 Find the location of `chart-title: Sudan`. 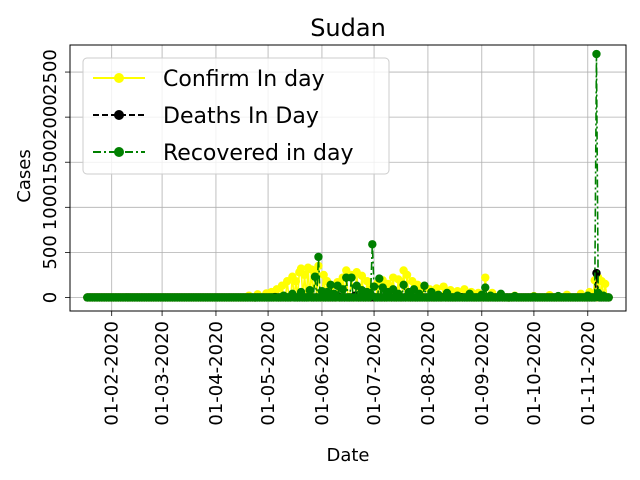

chart-title: Sudan is located at coordinates (348, 28).